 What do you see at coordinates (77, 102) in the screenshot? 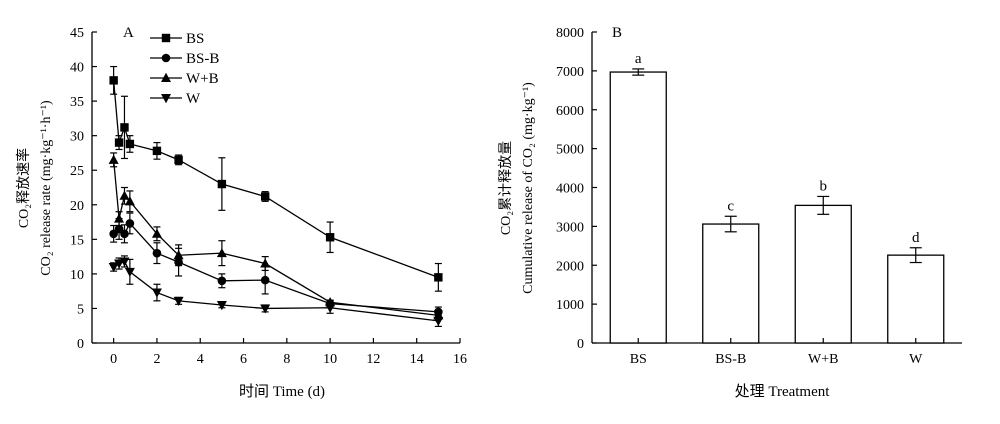
I see `panel-a-y-tick-label: 35` at bounding box center [77, 102].